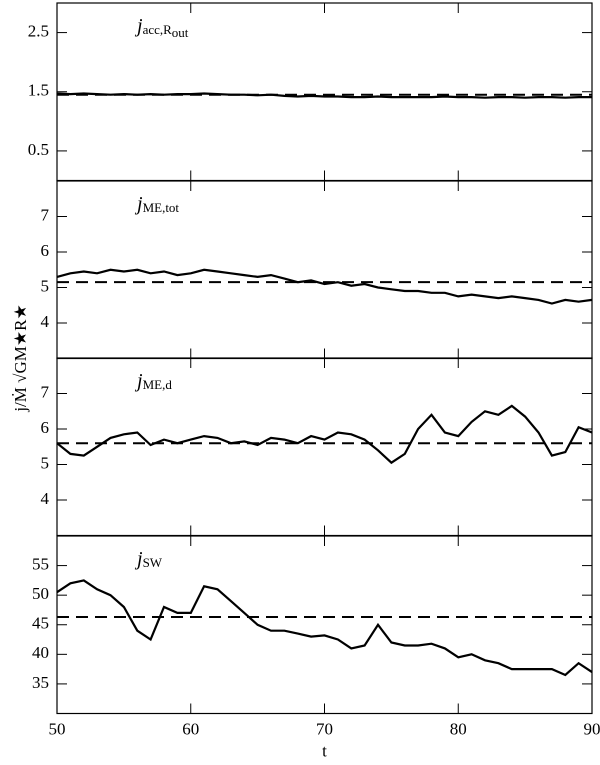  Describe the element at coordinates (153, 29) in the screenshot. I see `panel-label-sub: acc,` at that location.